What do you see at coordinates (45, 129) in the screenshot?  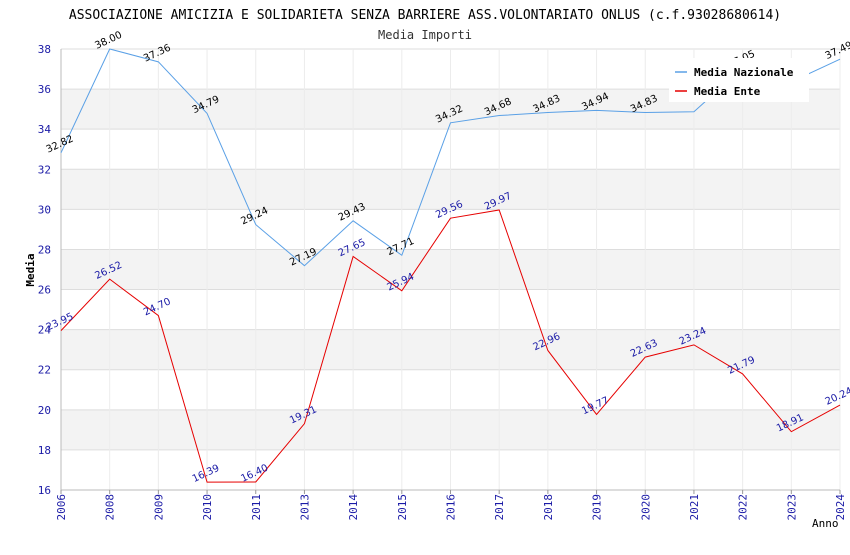 I see `y-tick-label: 34` at bounding box center [45, 129].